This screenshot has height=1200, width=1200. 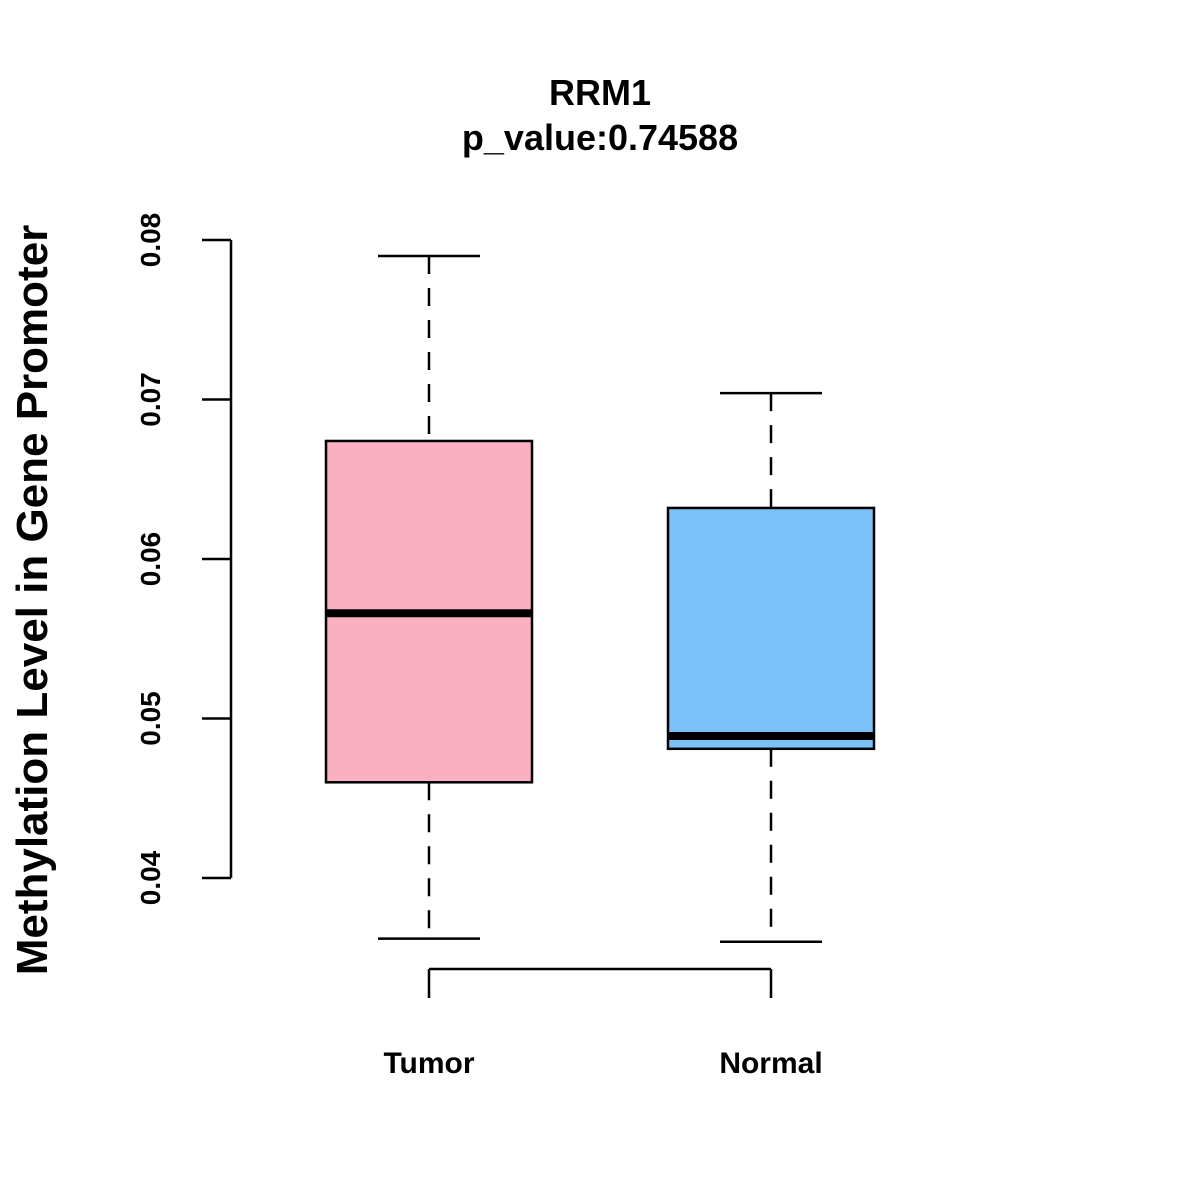 What do you see at coordinates (150, 240) in the screenshot?
I see `y-tick-label: 0.08` at bounding box center [150, 240].